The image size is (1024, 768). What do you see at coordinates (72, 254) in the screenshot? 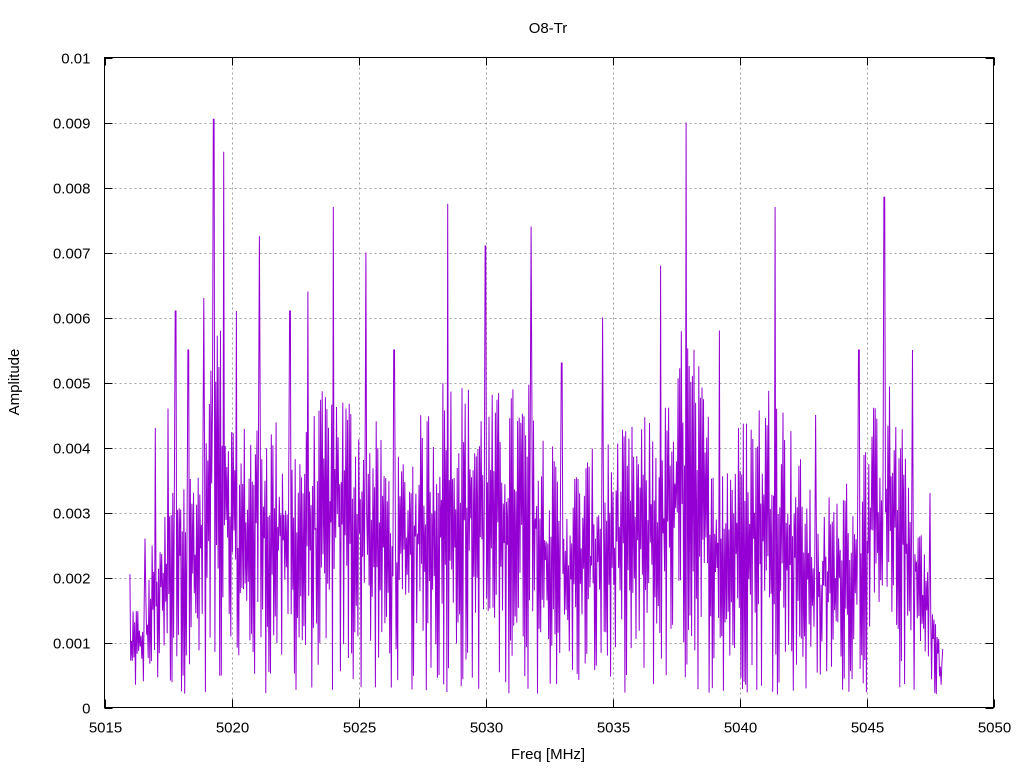
I see `y-tick-label: 0.007` at bounding box center [72, 254].